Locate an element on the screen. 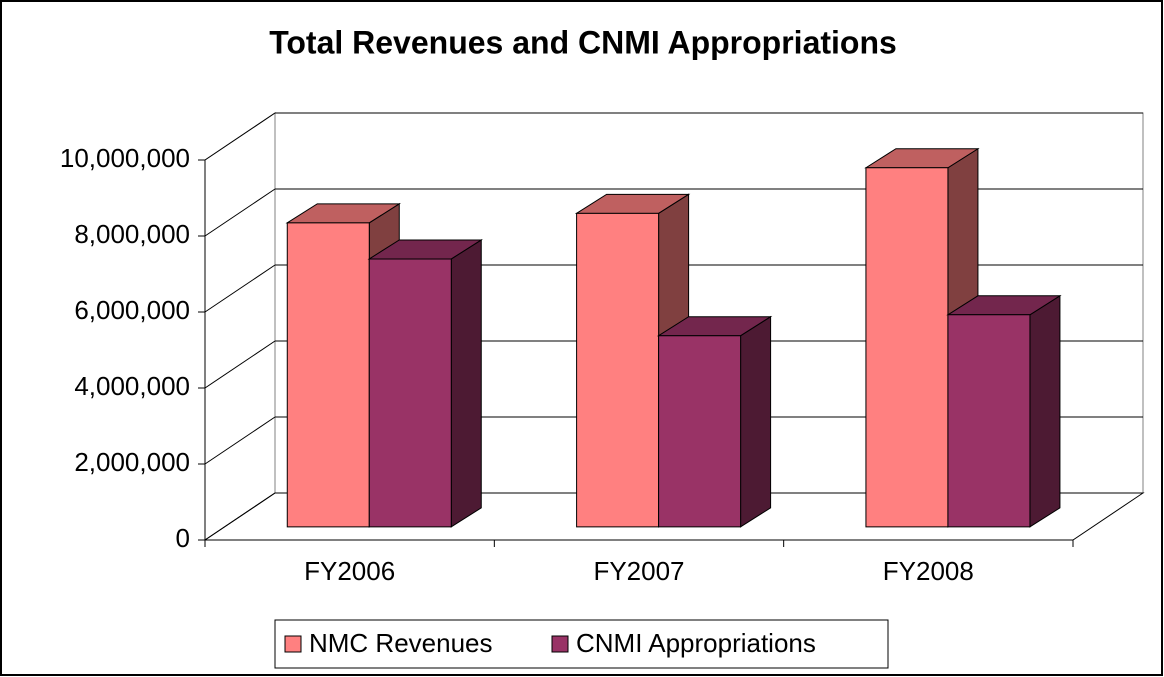 This screenshot has height=677, width=1164. legend is located at coordinates (581, 644).